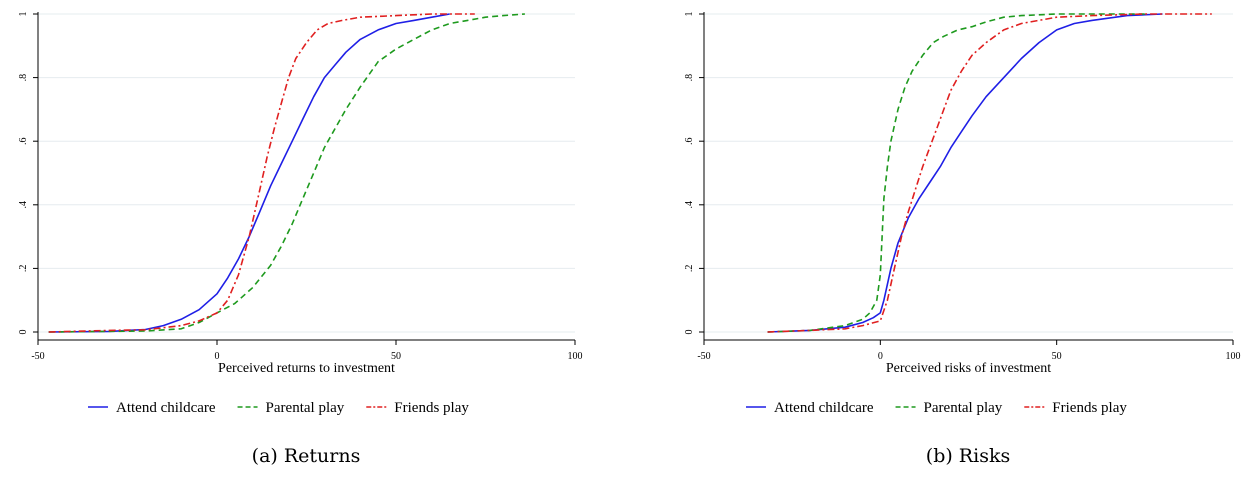 This screenshot has height=482, width=1245. I want to click on x-axis-label: Perceived returns to investment, so click(306, 368).